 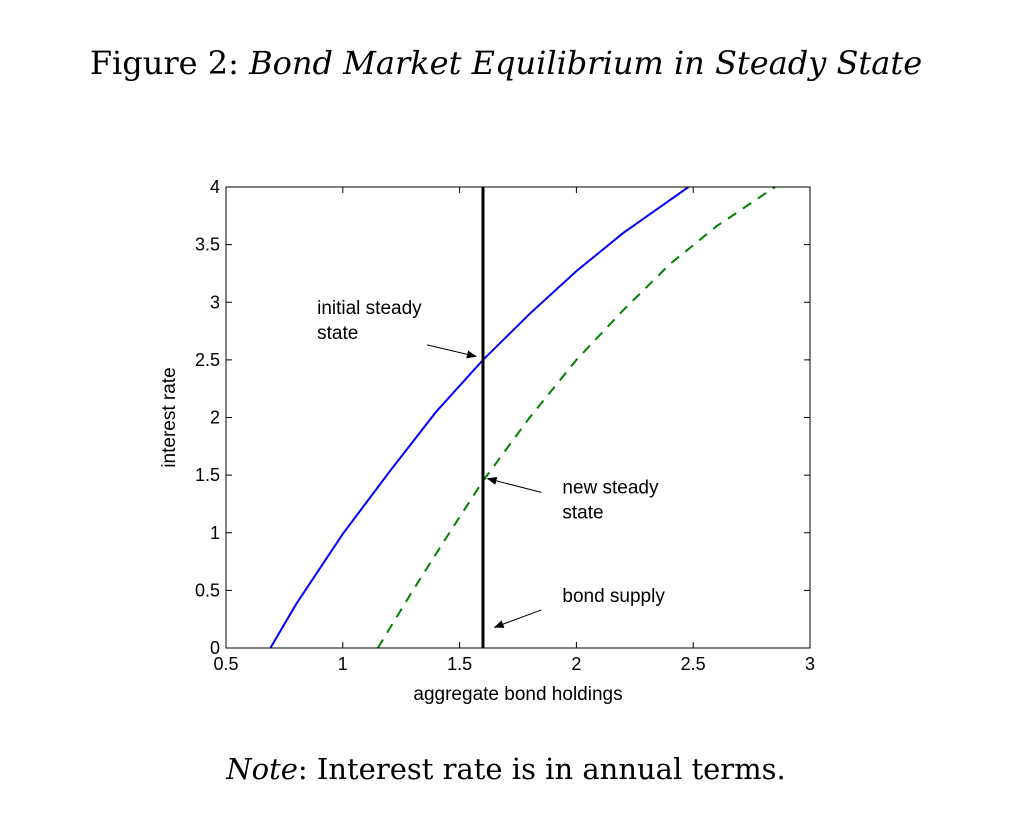 I want to click on y-tick-label: 0, so click(x=215, y=648).